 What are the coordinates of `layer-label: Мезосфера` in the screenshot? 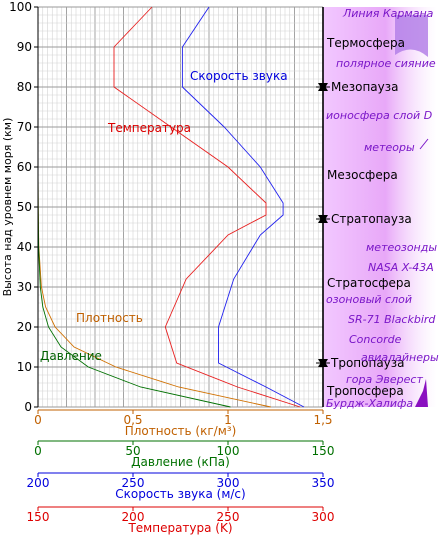 It's located at (362, 175).